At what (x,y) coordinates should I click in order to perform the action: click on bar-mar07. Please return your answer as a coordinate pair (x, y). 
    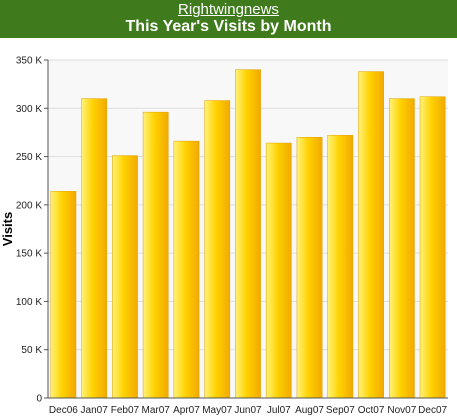
    Looking at the image, I should click on (155, 255).